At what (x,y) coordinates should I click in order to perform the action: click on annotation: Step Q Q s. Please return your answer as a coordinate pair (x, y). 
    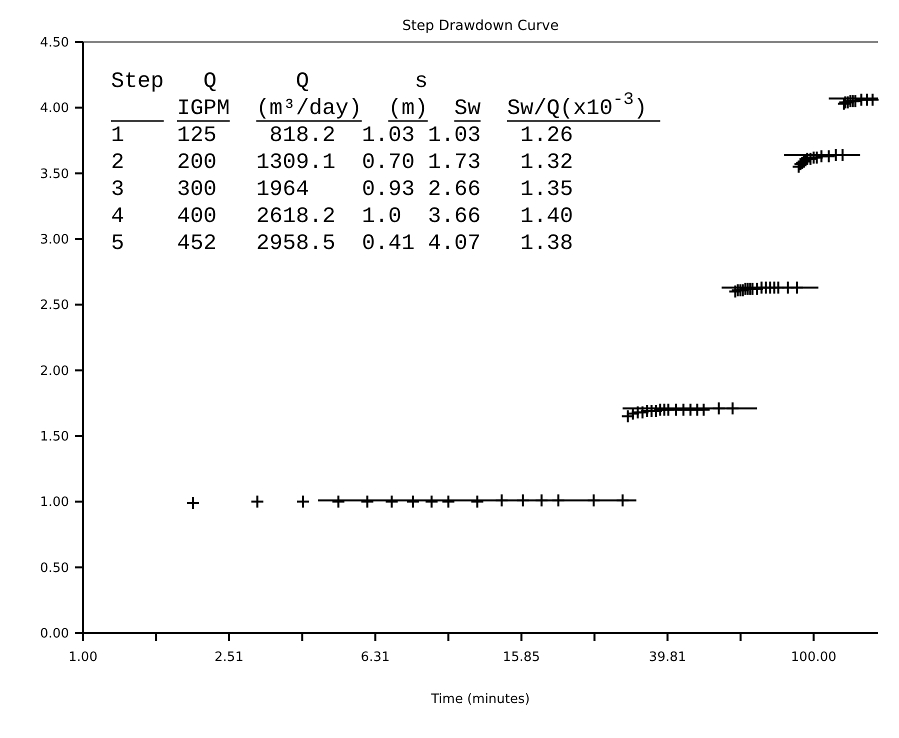
    Looking at the image, I should click on (269, 81).